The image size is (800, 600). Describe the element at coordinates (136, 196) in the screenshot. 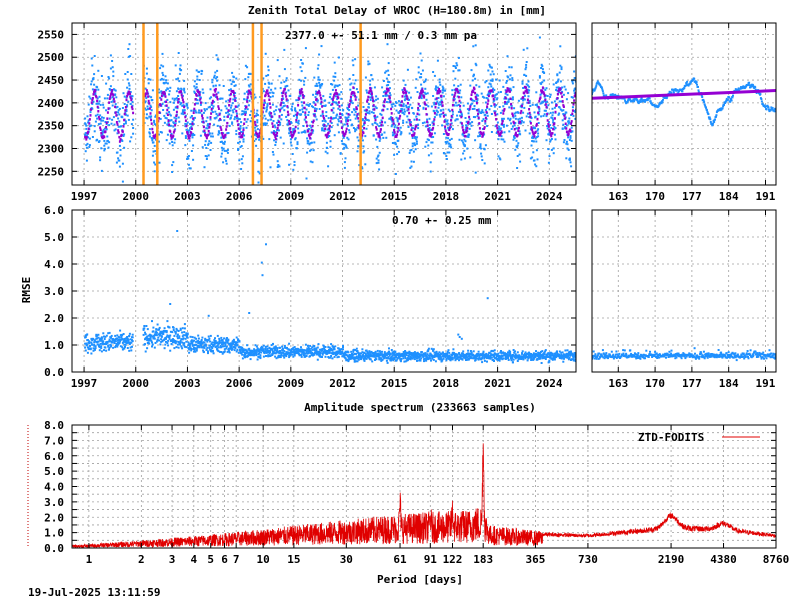

I see `x-tick-label: 2000` at that location.